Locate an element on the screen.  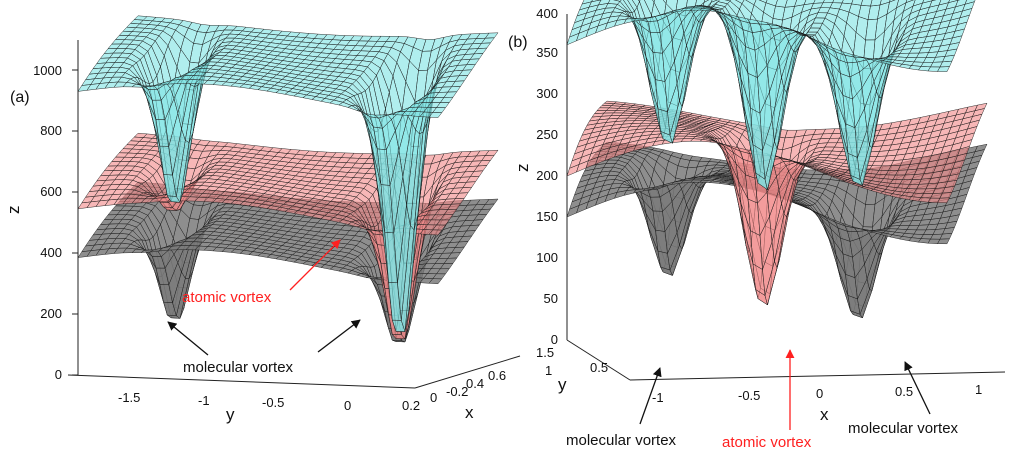
panel-b-z-tick: 200 is located at coordinates (547, 175).